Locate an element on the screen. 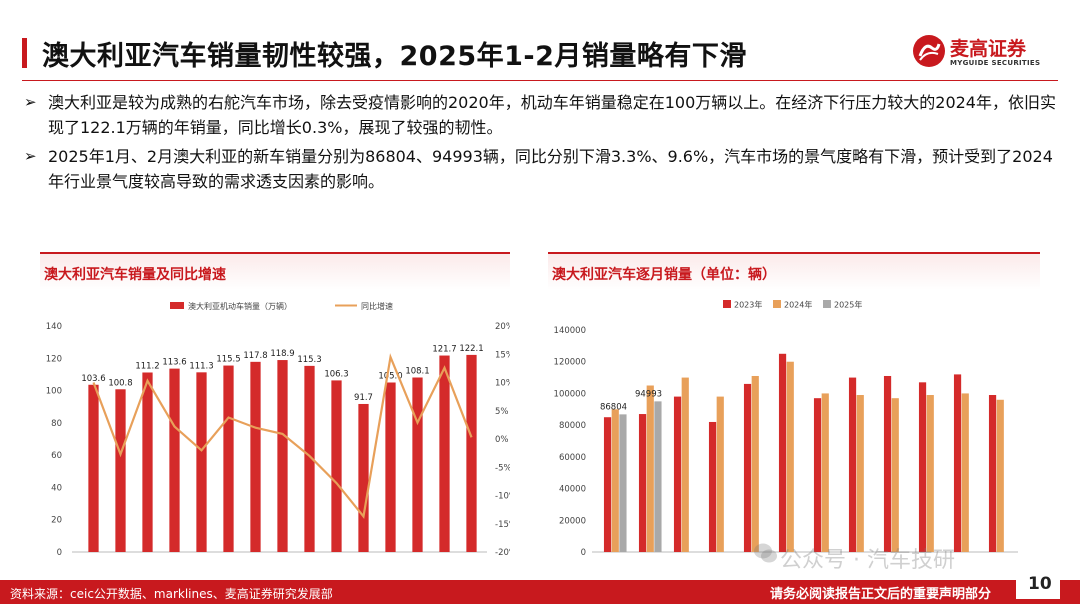 This screenshot has height=604, width=1080. y-tick-label: 40000 is located at coordinates (572, 490).